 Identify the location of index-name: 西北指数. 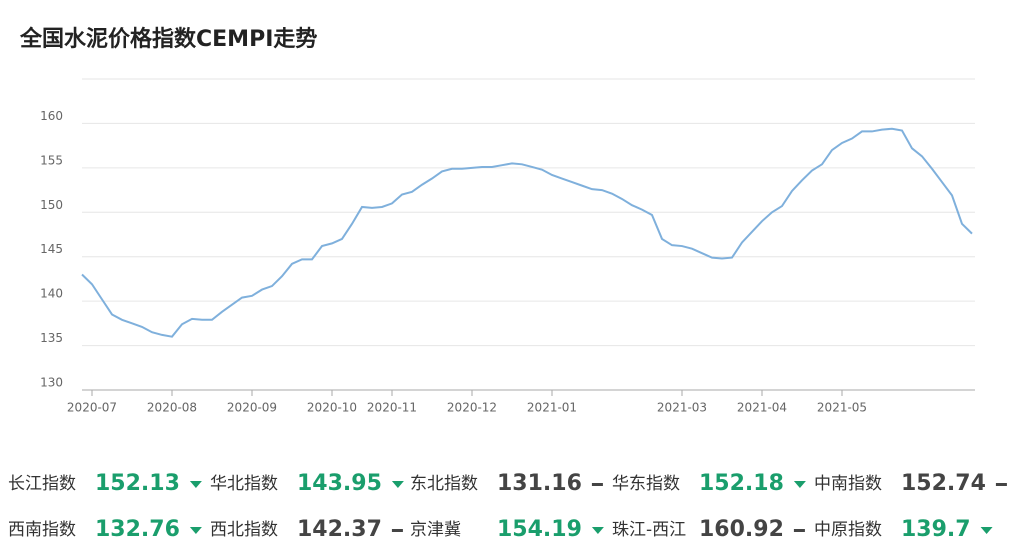
(244, 530).